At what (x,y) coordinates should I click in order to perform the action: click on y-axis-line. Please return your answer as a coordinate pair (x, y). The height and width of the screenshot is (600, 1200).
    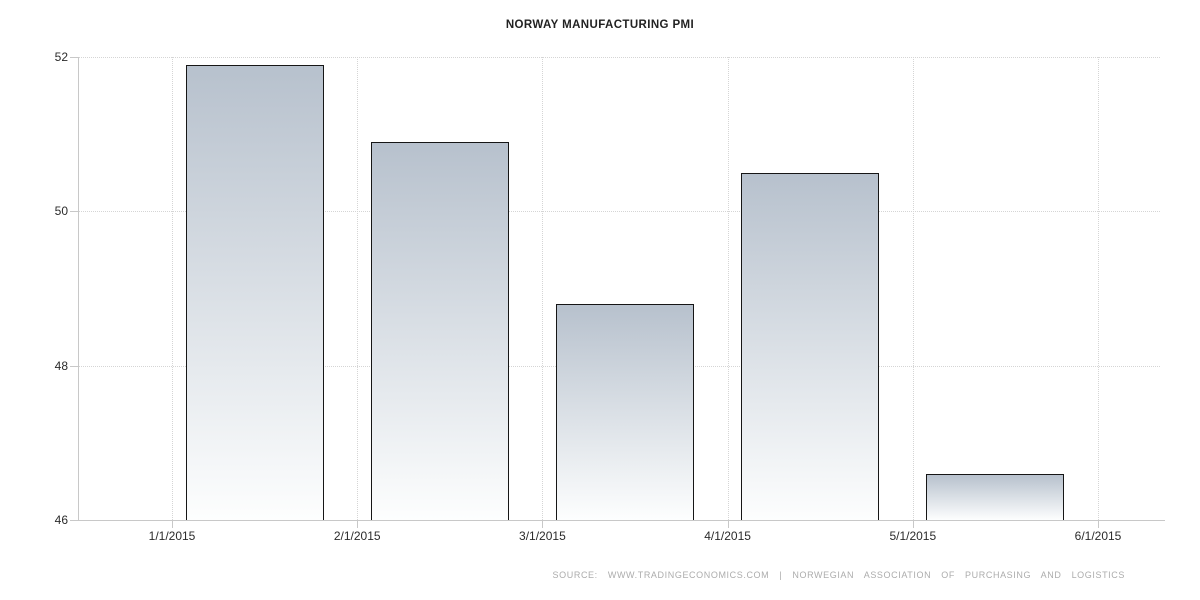
    Looking at the image, I should click on (78, 289).